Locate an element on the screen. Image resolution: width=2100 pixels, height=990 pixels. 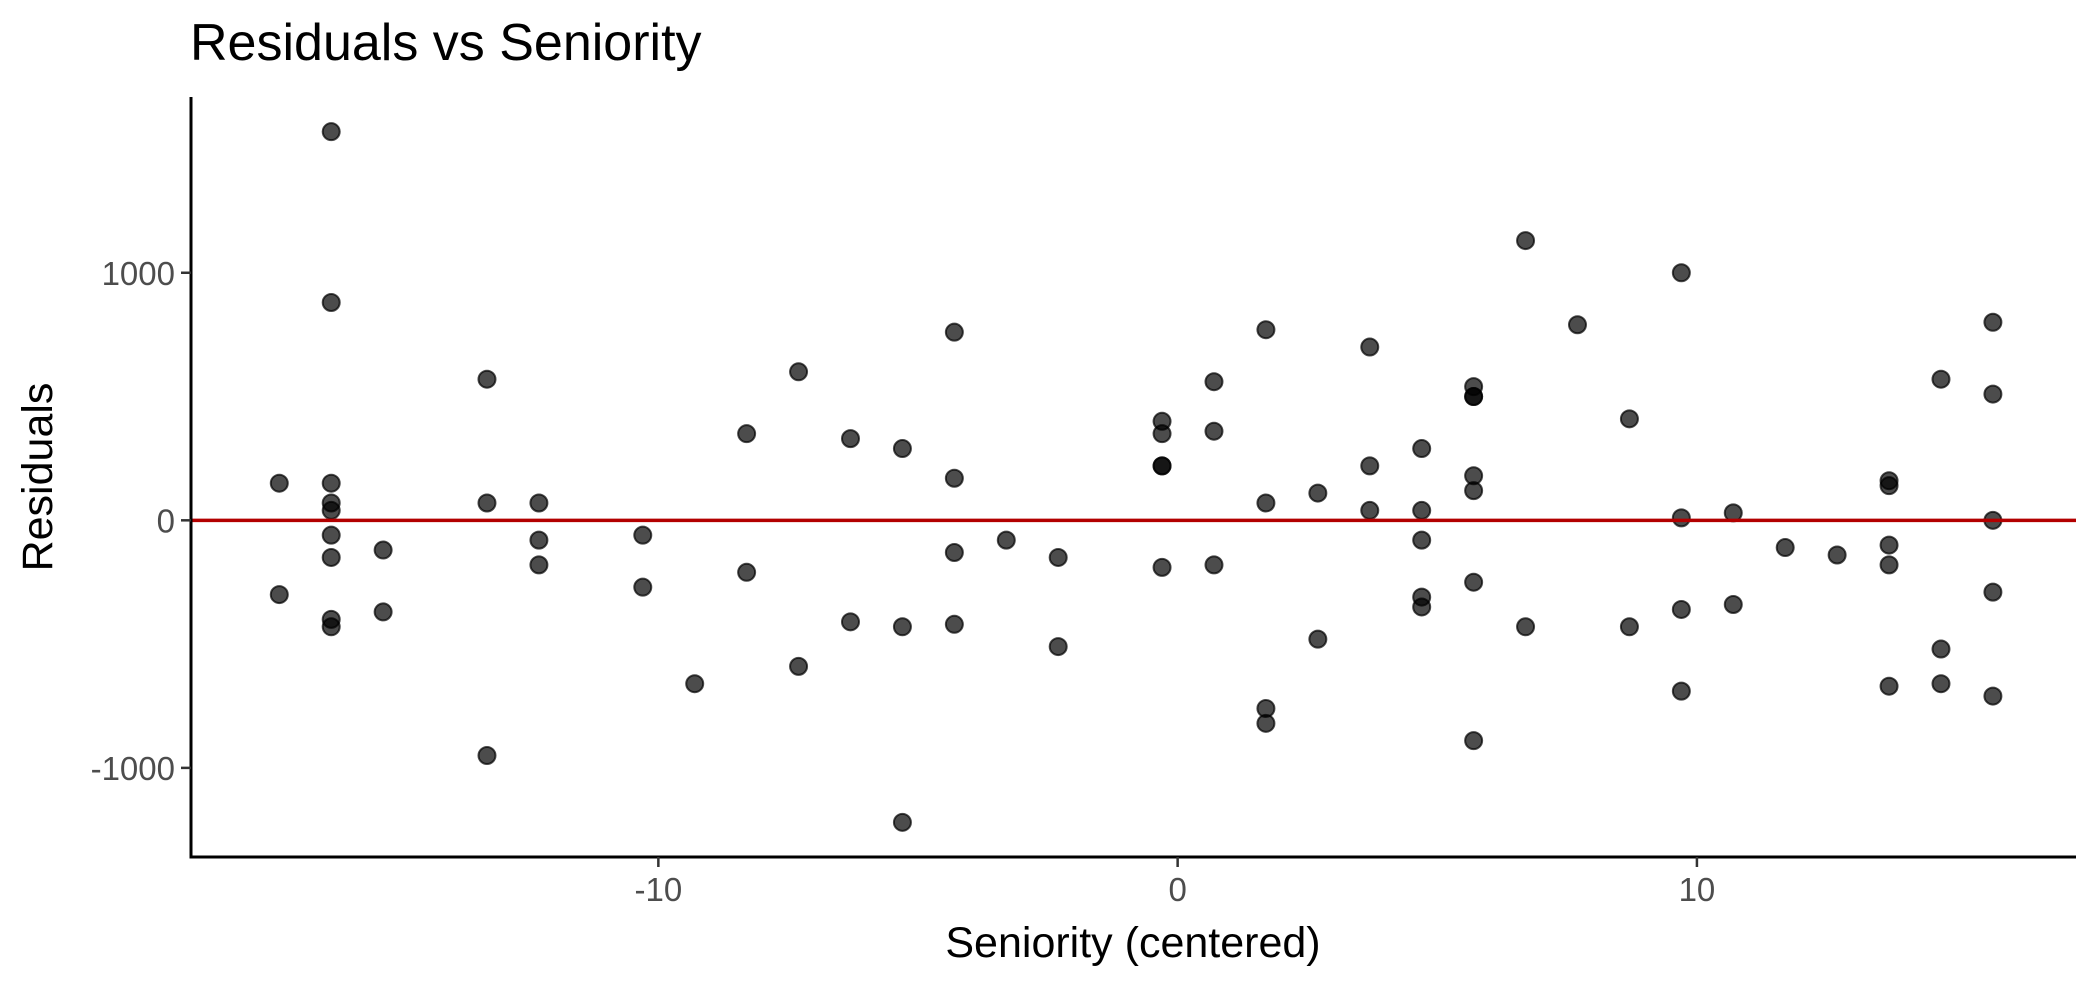
y-axis-title: Residuals is located at coordinates (38, 477).